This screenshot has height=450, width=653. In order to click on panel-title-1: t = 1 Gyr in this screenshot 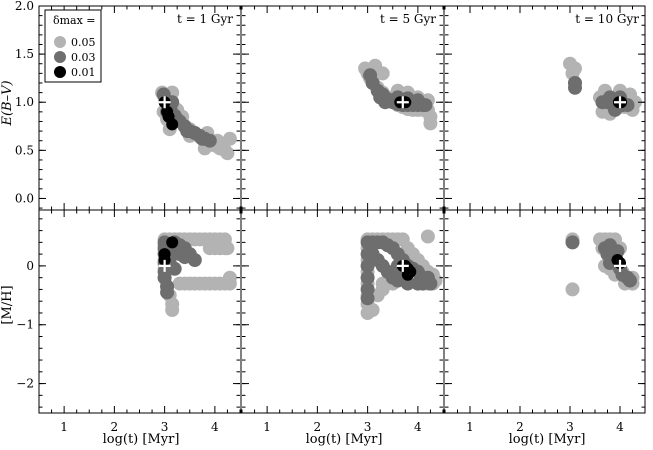, I will do `click(205, 19)`.